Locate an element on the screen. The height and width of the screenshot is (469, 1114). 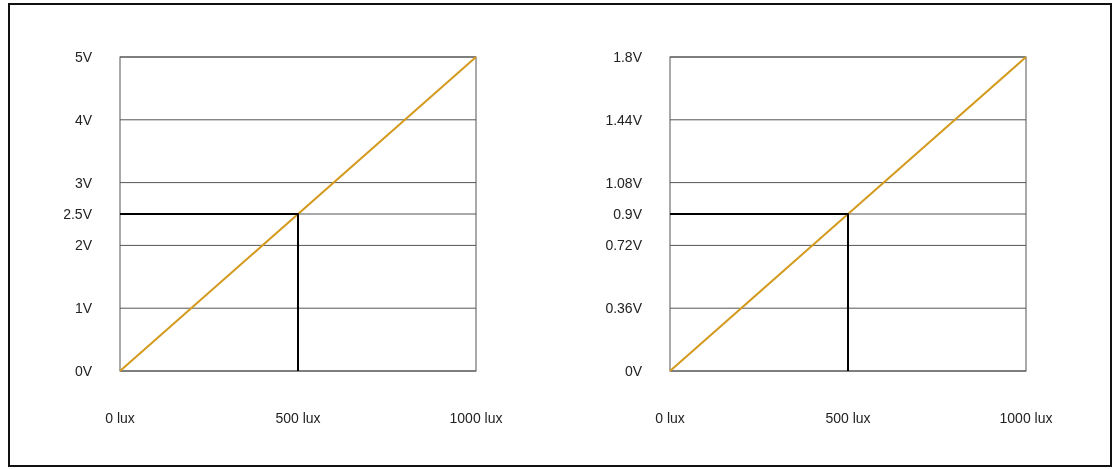
y-tick-label: 1.44V is located at coordinates (624, 119).